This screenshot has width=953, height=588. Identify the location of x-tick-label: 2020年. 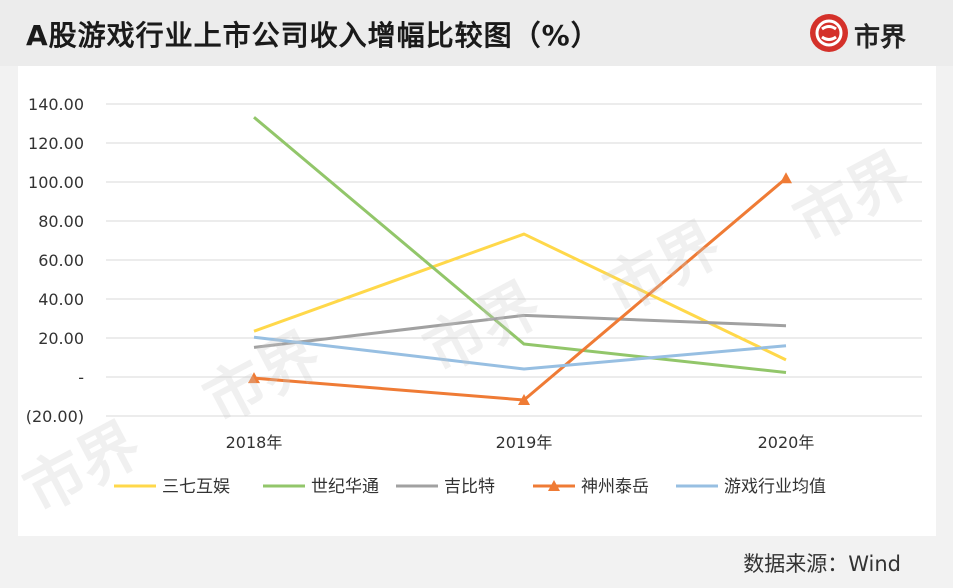
(786, 442).